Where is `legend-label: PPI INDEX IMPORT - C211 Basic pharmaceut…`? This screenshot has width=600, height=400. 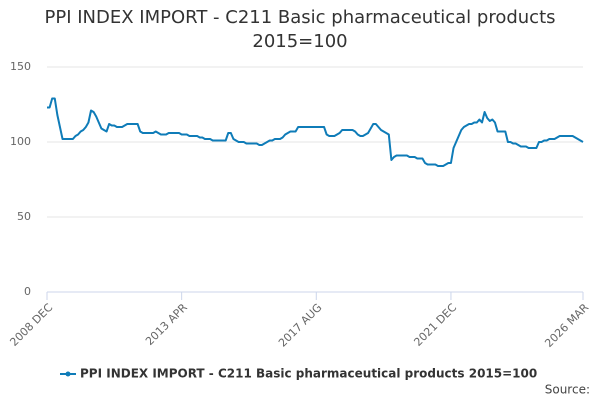 legend-label: PPI INDEX IMPORT - C211 Basic pharmaceut… is located at coordinates (308, 374).